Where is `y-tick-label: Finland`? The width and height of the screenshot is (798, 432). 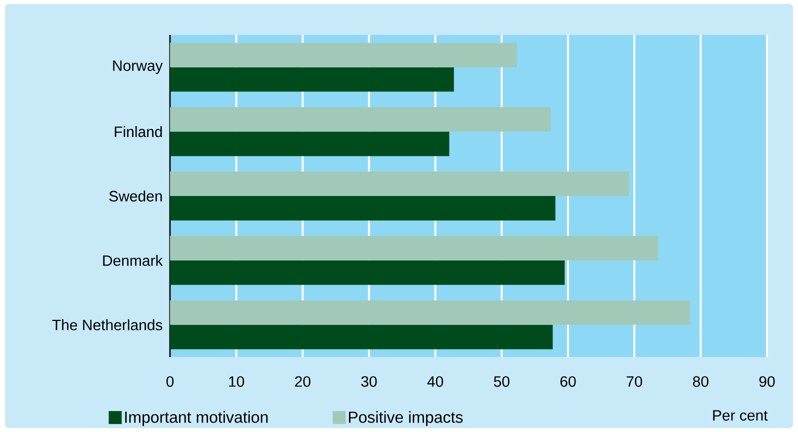
y-tick-label: Finland is located at coordinates (138, 132).